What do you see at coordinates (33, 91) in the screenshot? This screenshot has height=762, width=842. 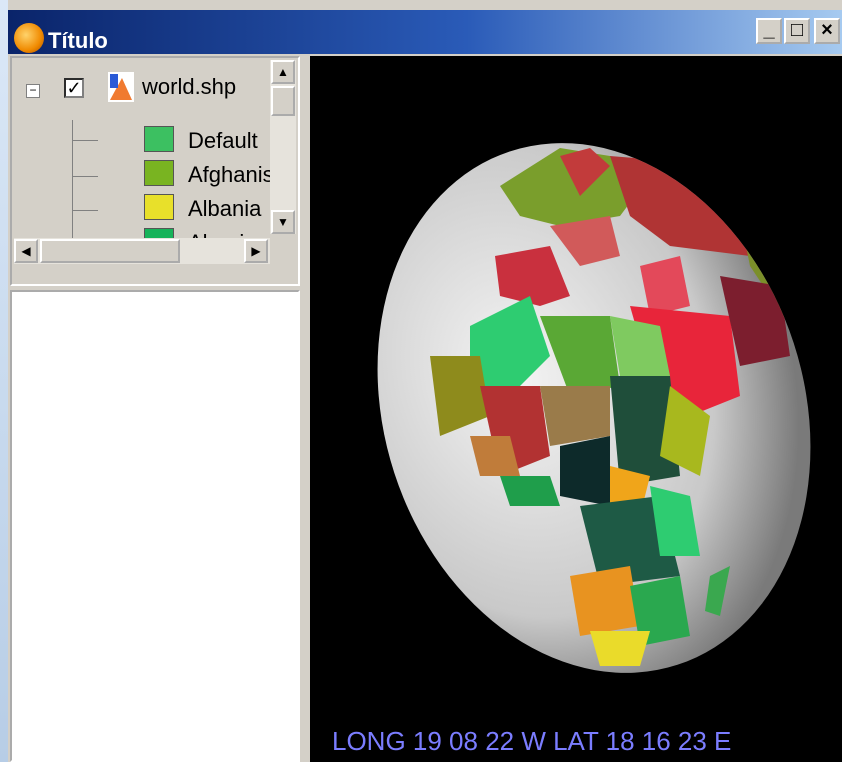 I see `collapse-toggle: −` at bounding box center [33, 91].